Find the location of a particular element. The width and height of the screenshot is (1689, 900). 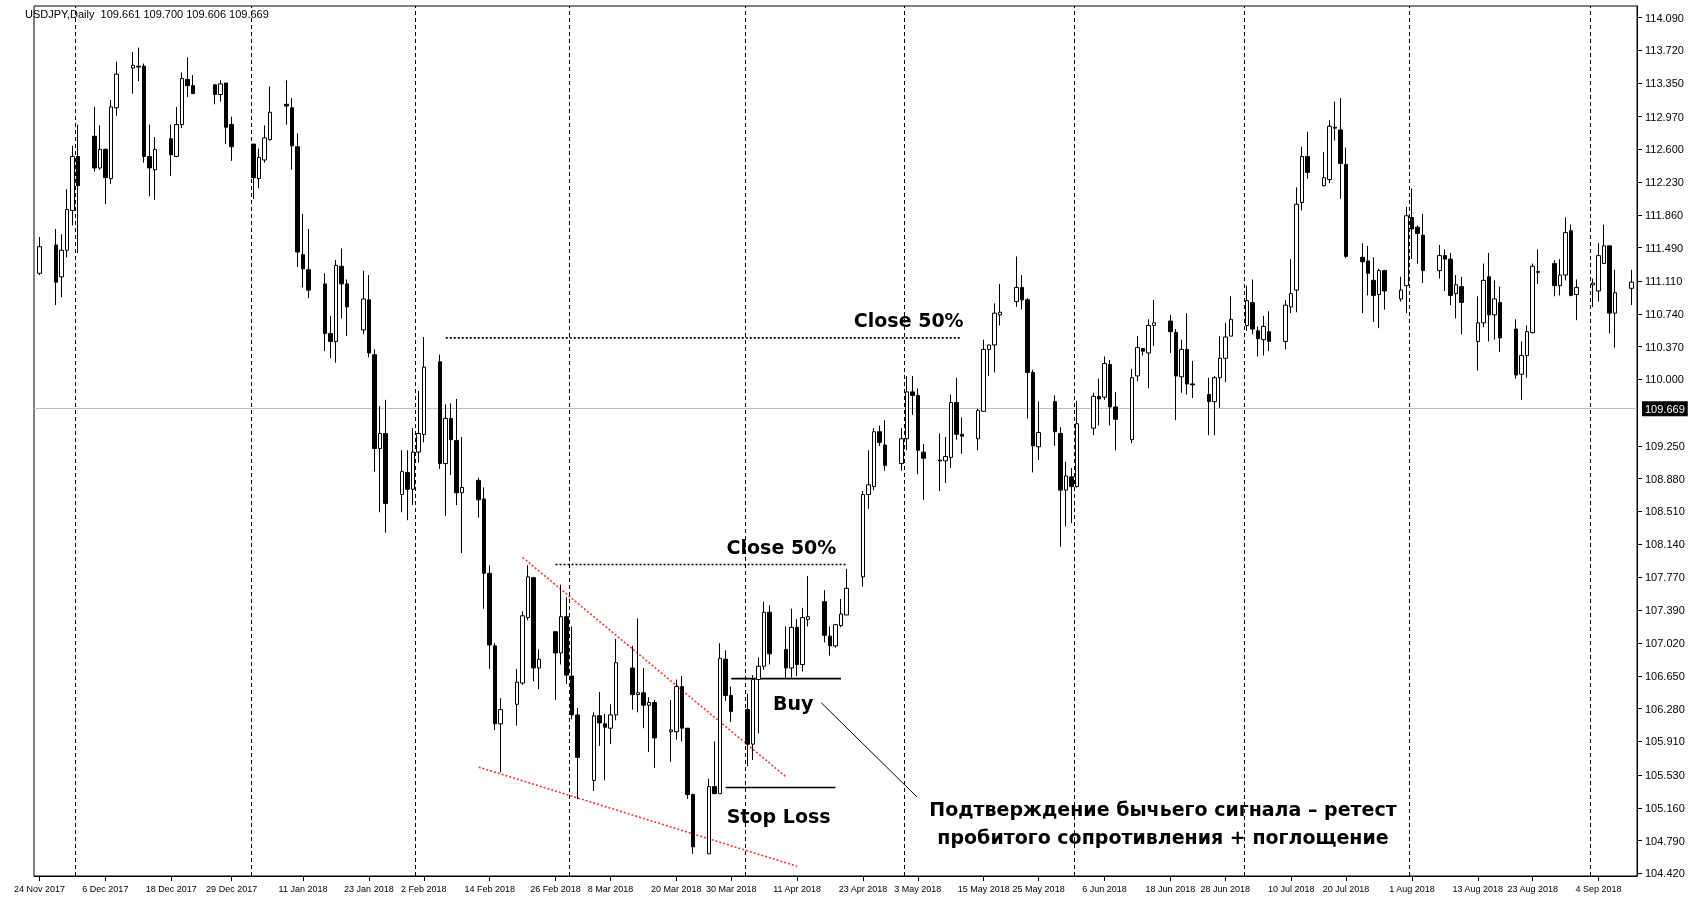

x-tick-label: 15 May 2018 is located at coordinates (983, 888).